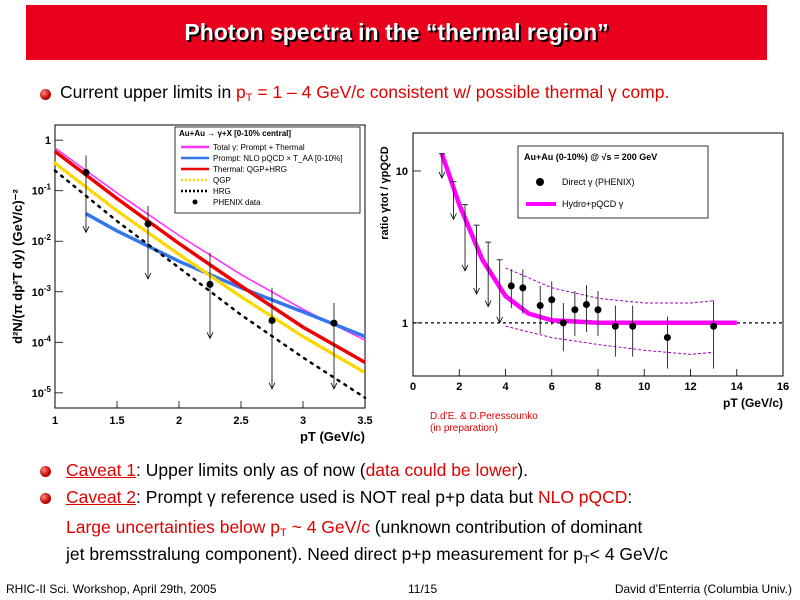 The width and height of the screenshot is (800, 600). Describe the element at coordinates (48, 288) in the screenshot. I see `tick-exponent: -3` at that location.